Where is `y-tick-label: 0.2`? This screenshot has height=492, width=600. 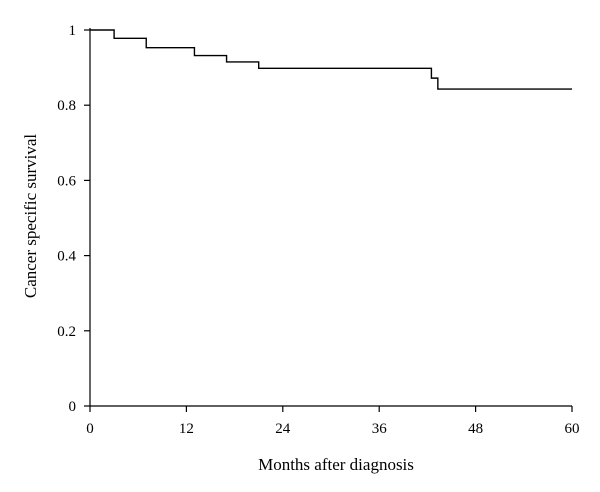
y-tick-label: 0.2 is located at coordinates (66, 332).